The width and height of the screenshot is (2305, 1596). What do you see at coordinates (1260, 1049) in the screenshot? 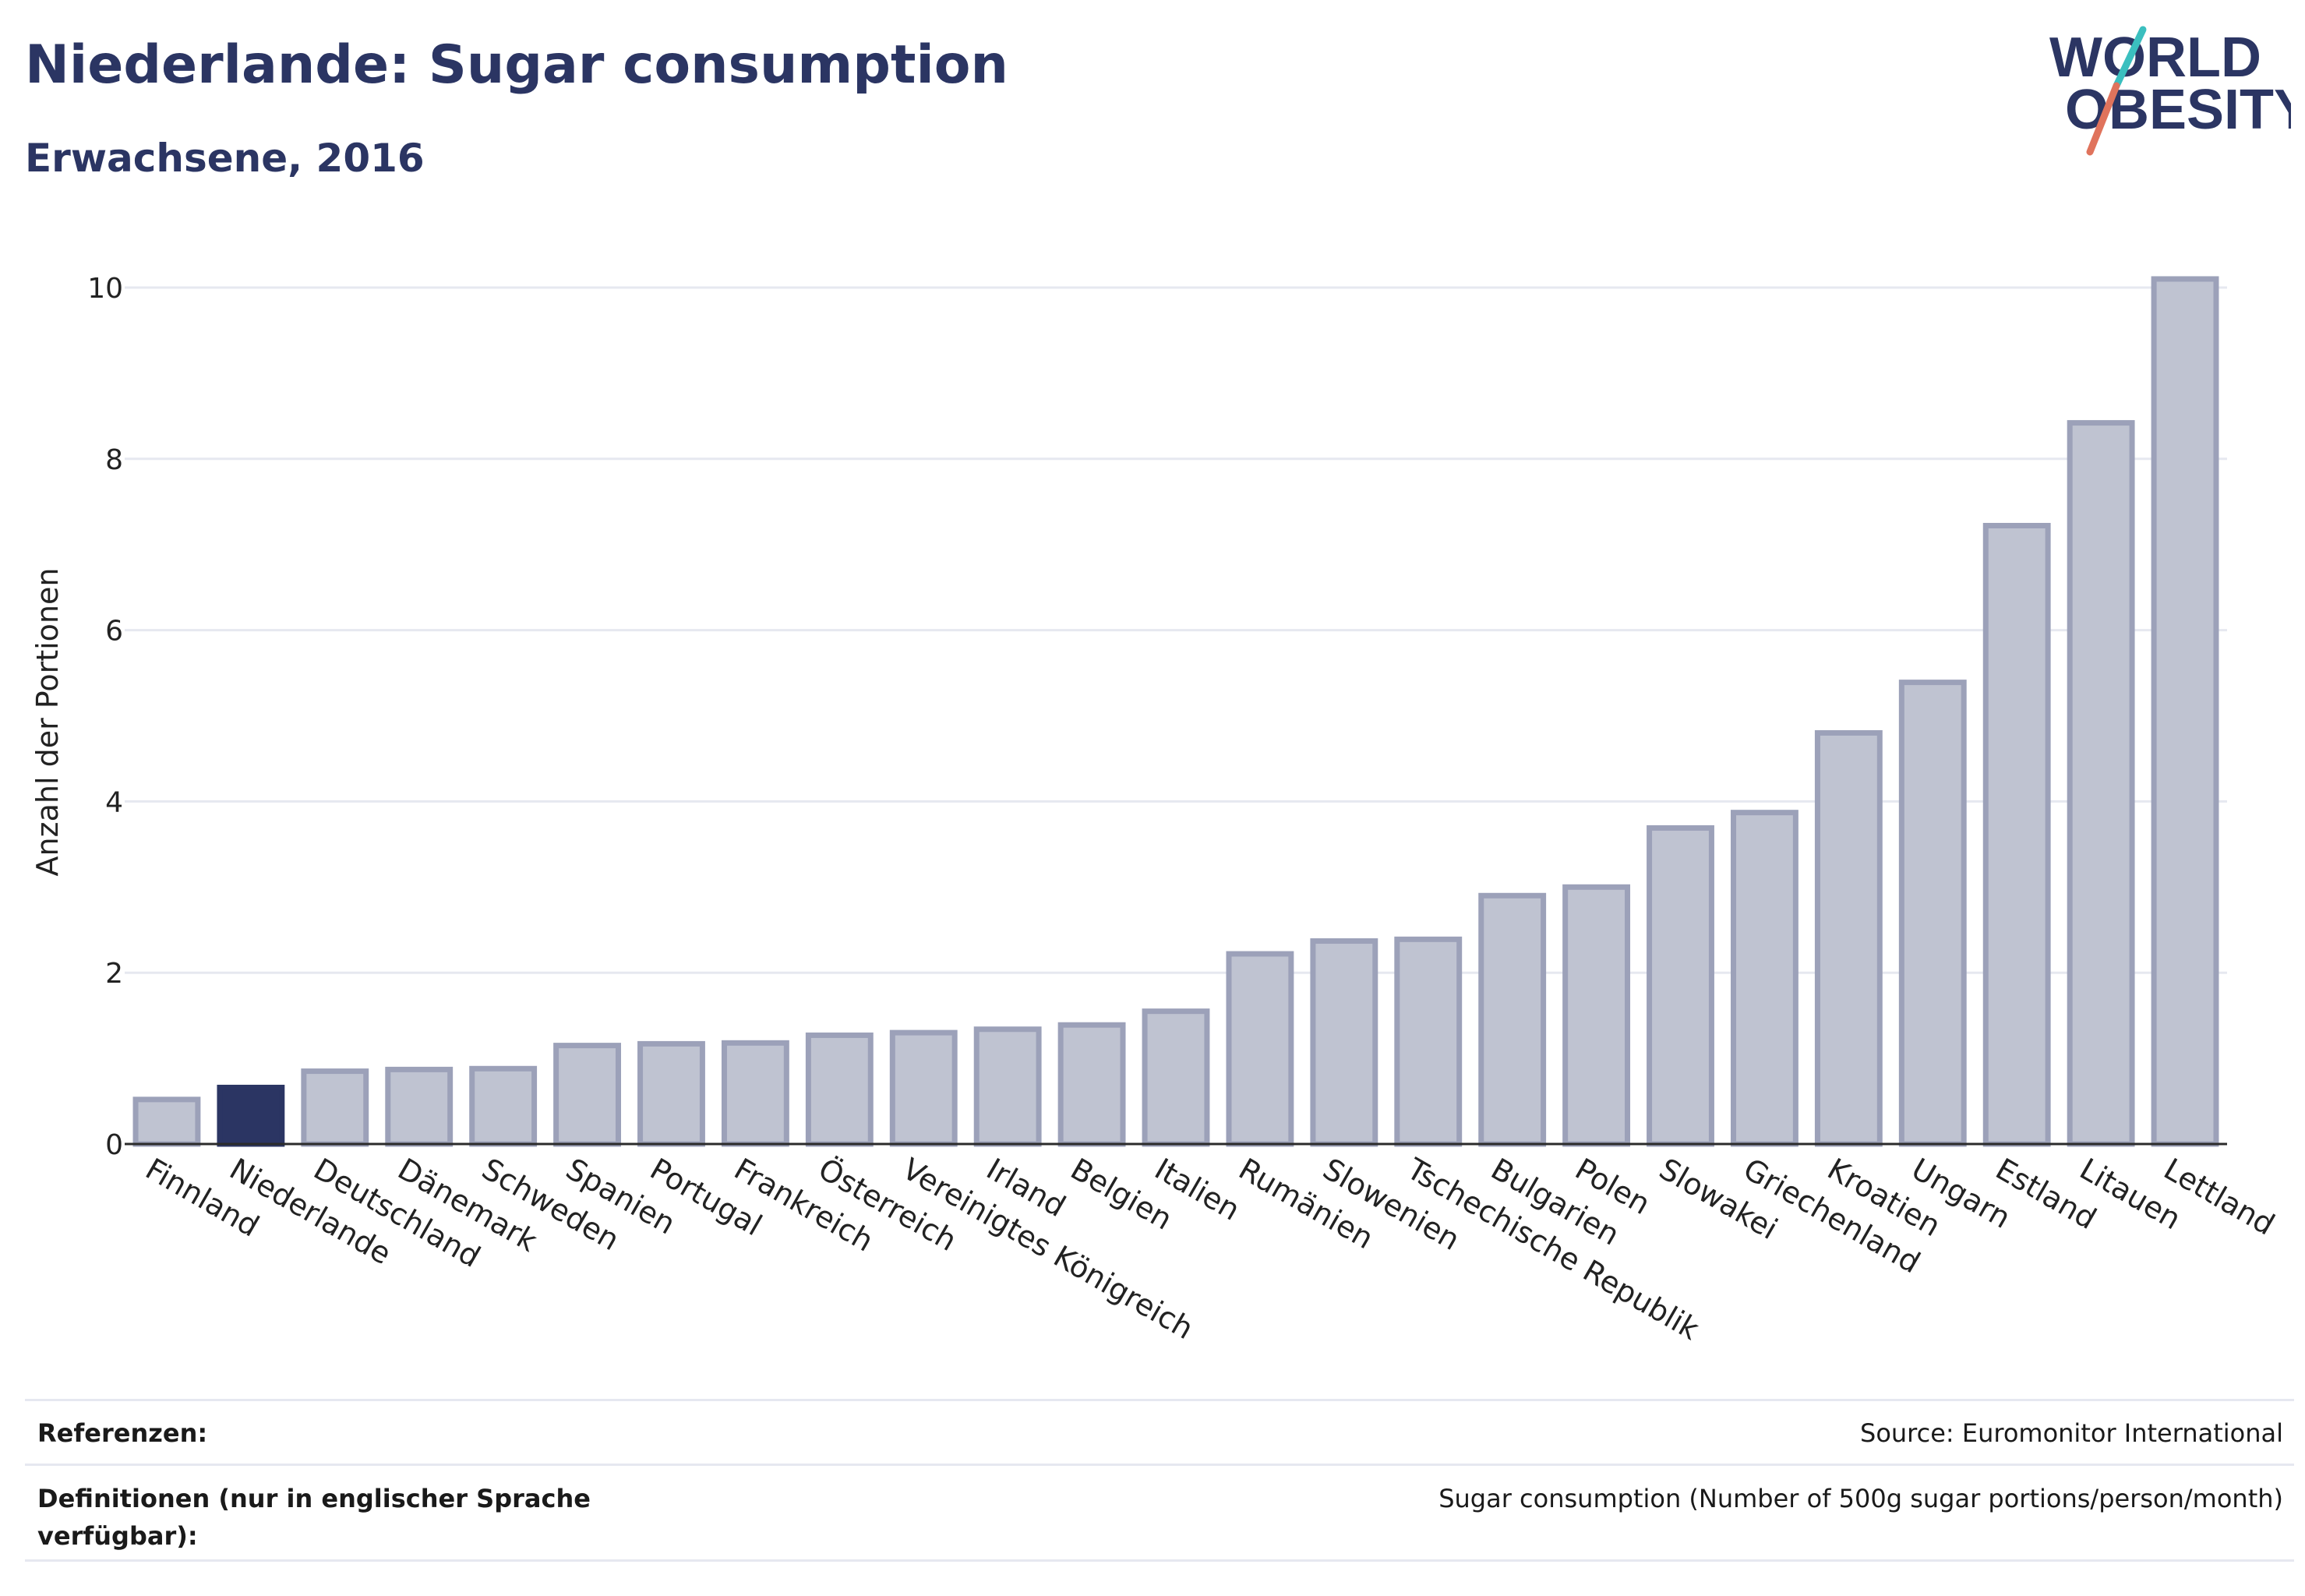
I see `bar-rumänien` at bounding box center [1260, 1049].